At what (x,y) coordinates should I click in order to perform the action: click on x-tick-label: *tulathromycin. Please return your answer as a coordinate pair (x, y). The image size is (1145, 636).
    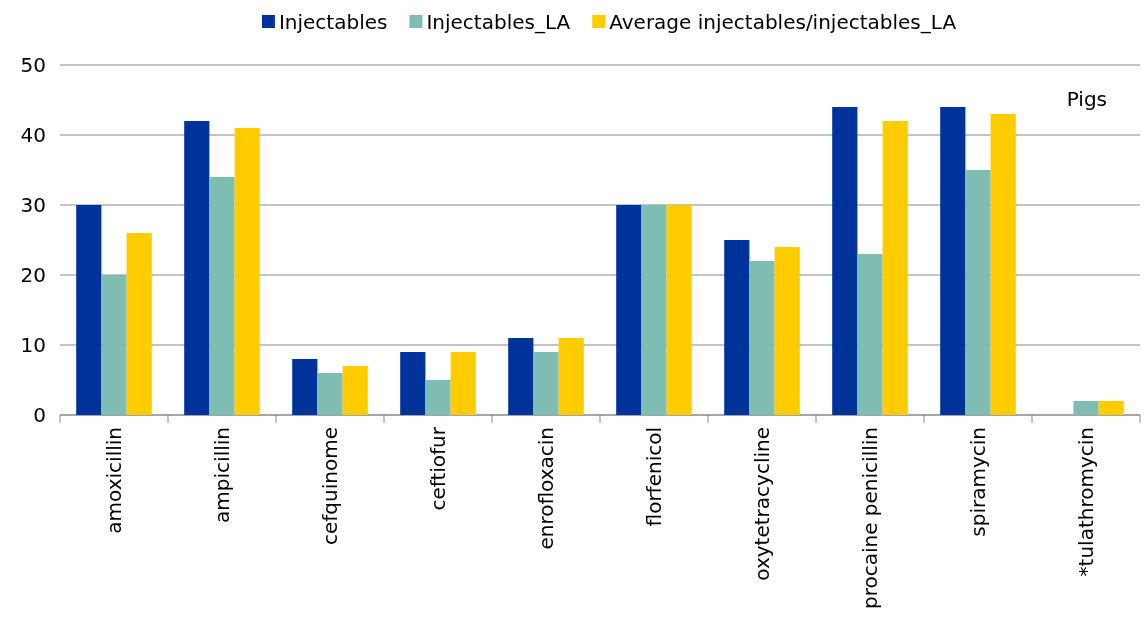
    Looking at the image, I should click on (1086, 502).